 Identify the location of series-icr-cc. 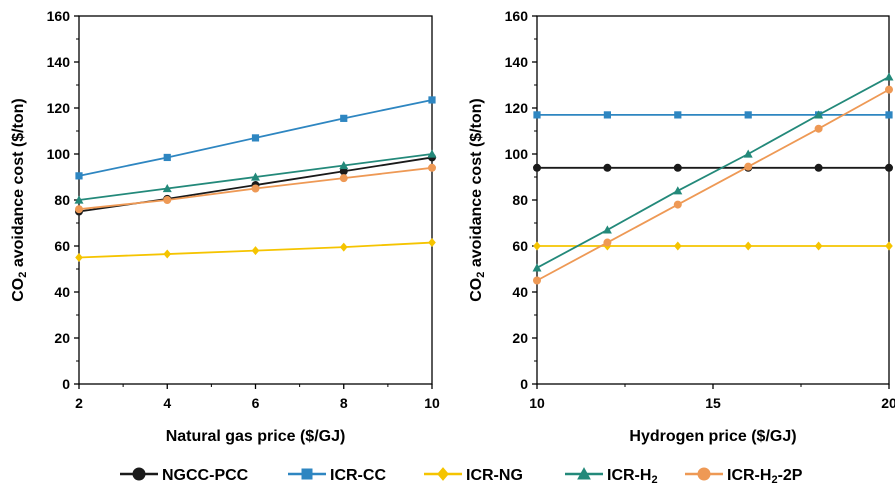
(255, 138).